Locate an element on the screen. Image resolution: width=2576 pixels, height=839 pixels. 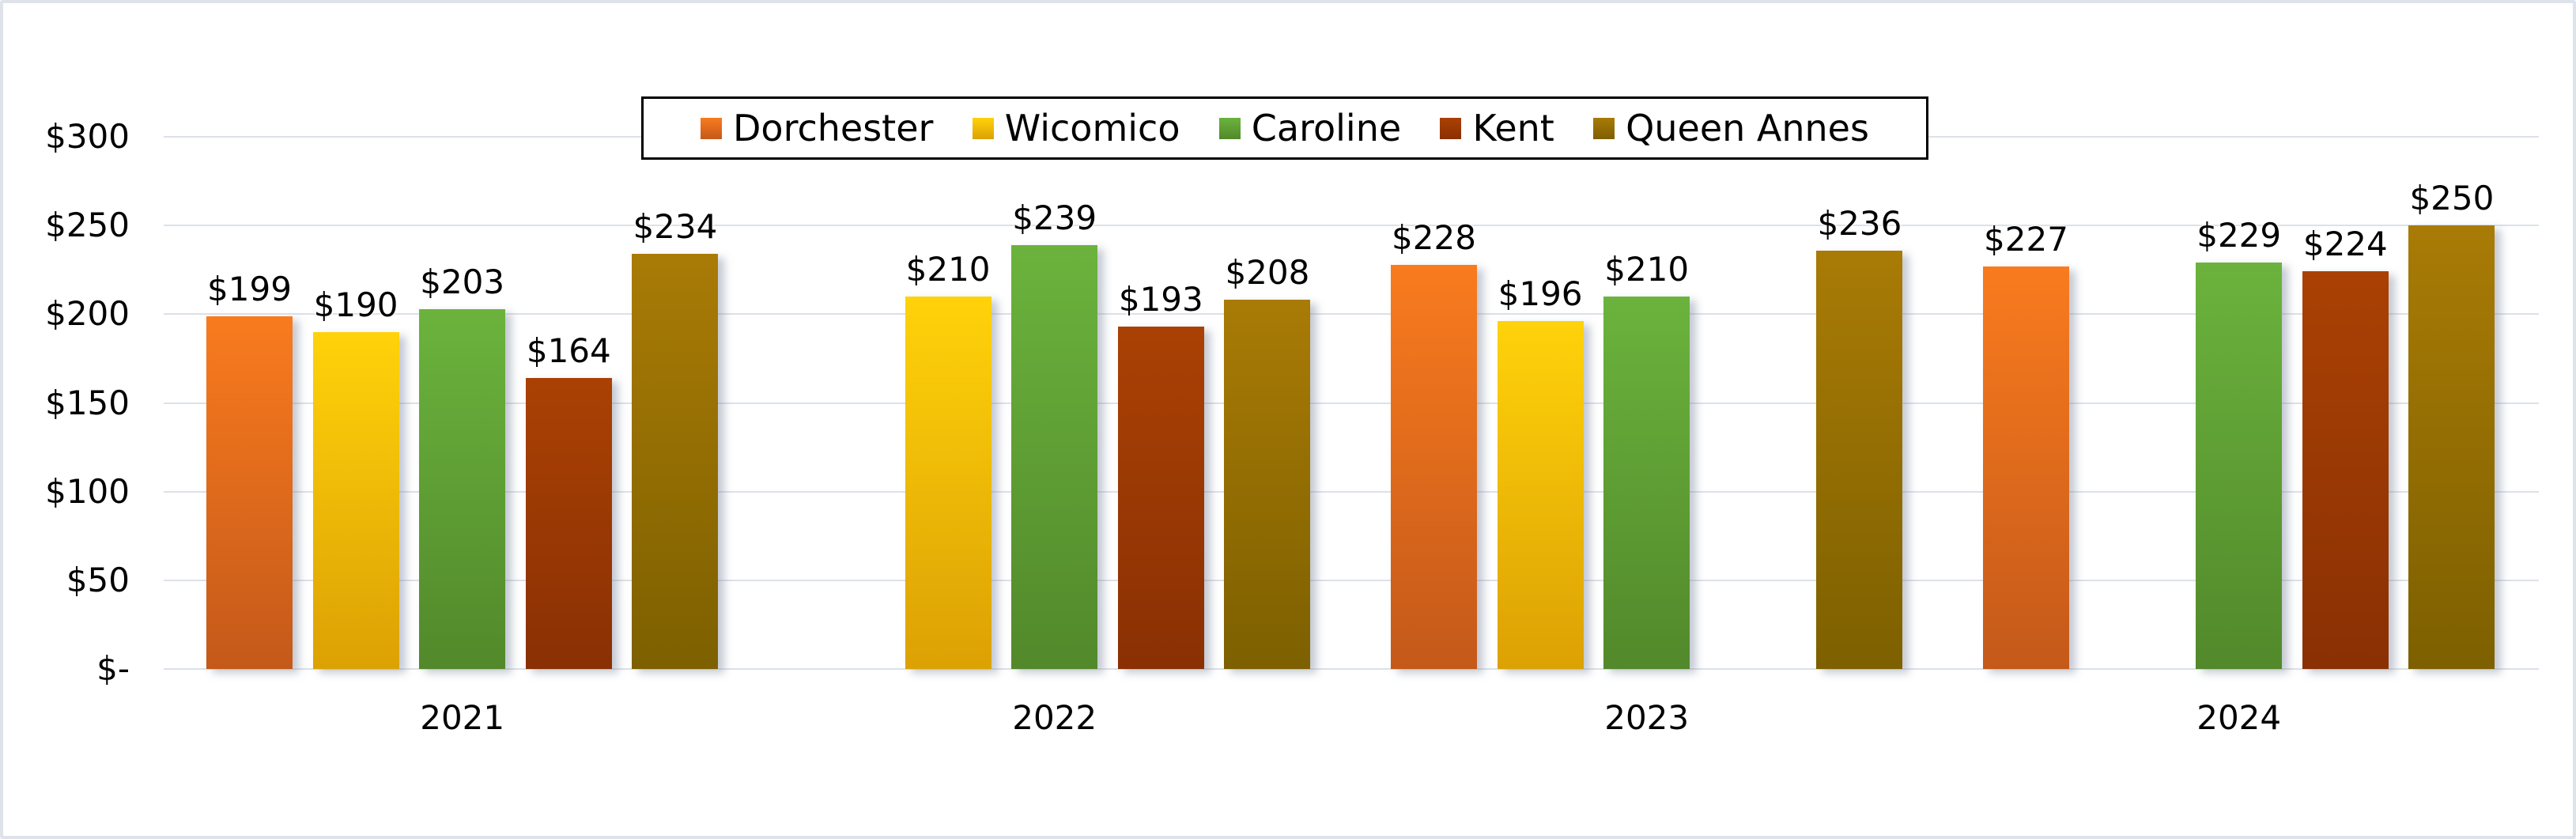
legend-item-caroline: Caroline is located at coordinates (1310, 128).